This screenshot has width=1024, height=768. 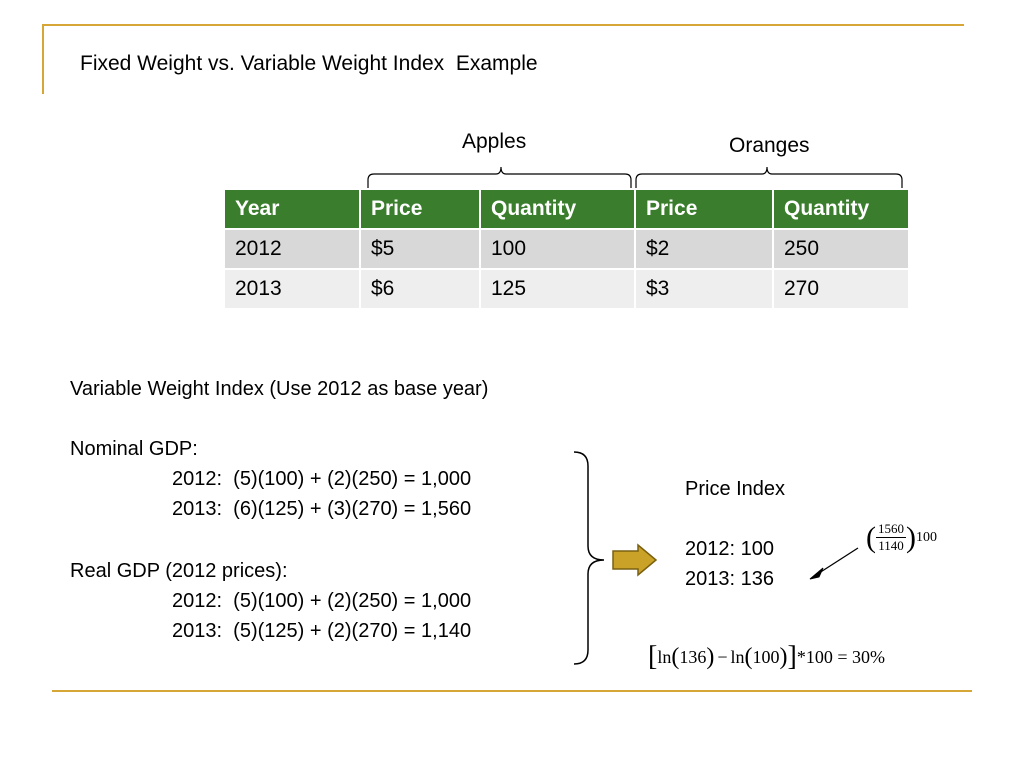 I want to click on fraction-multiplier: 100, so click(x=926, y=537).